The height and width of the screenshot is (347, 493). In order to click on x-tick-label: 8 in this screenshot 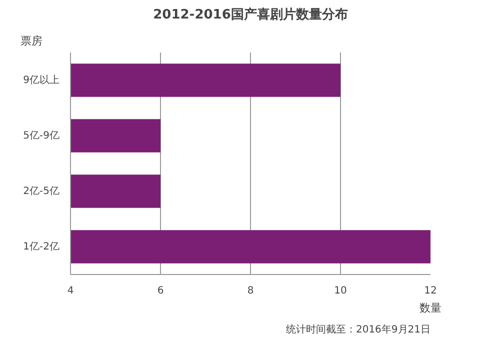, I will do `click(250, 291)`.